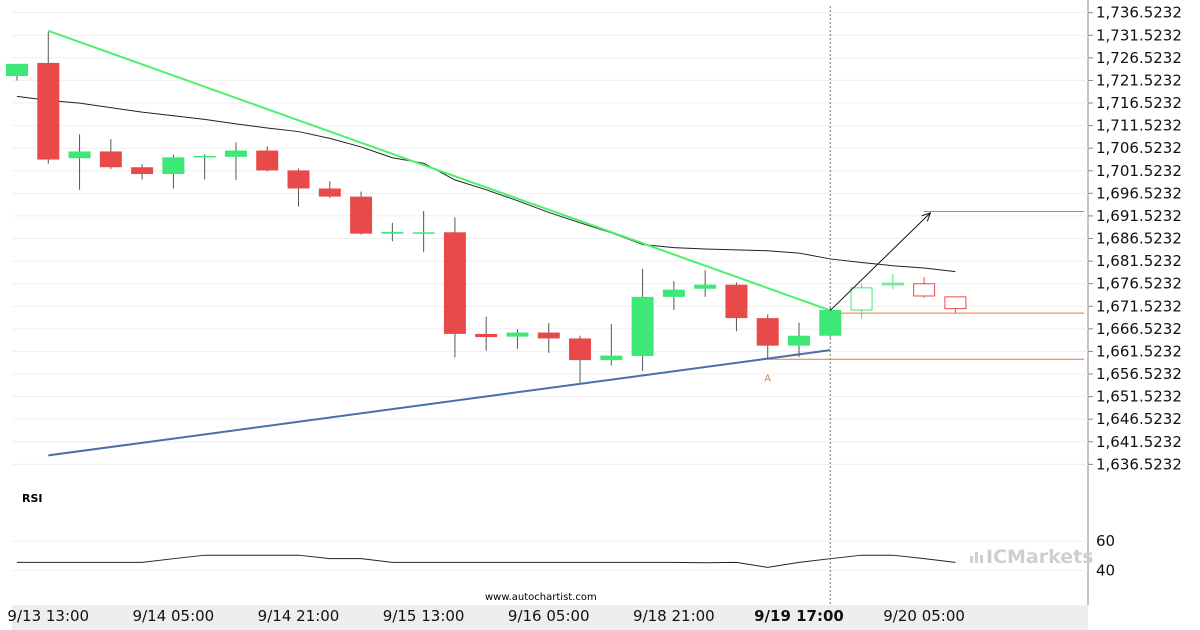 The width and height of the screenshot is (1200, 630). I want to click on price-tick-label: 1,661.5232, so click(1139, 351).